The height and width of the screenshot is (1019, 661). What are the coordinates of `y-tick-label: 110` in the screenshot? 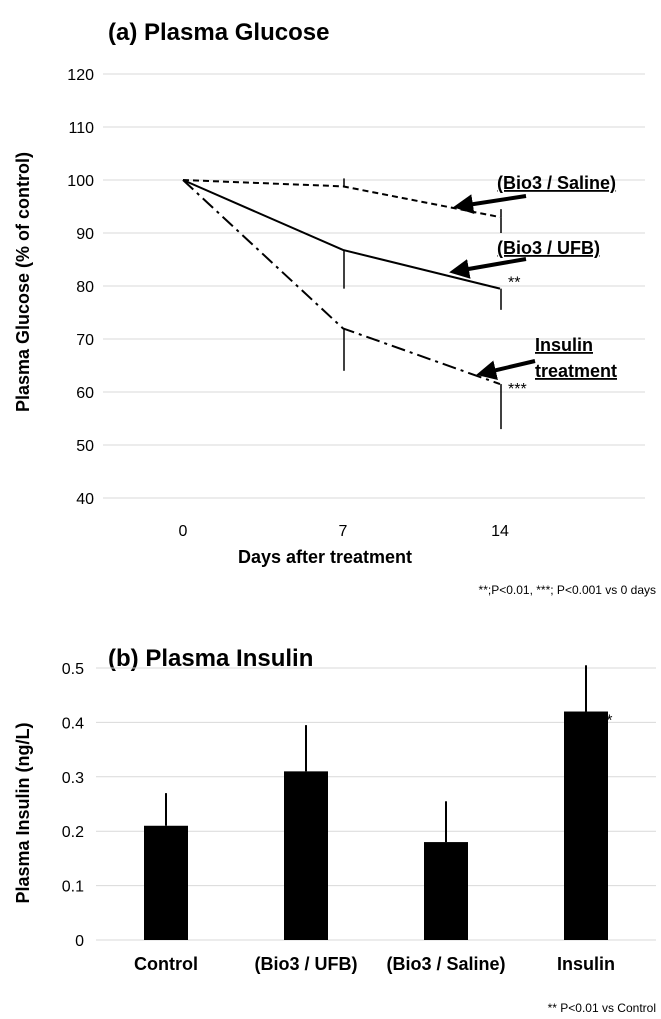 It's located at (81, 128).